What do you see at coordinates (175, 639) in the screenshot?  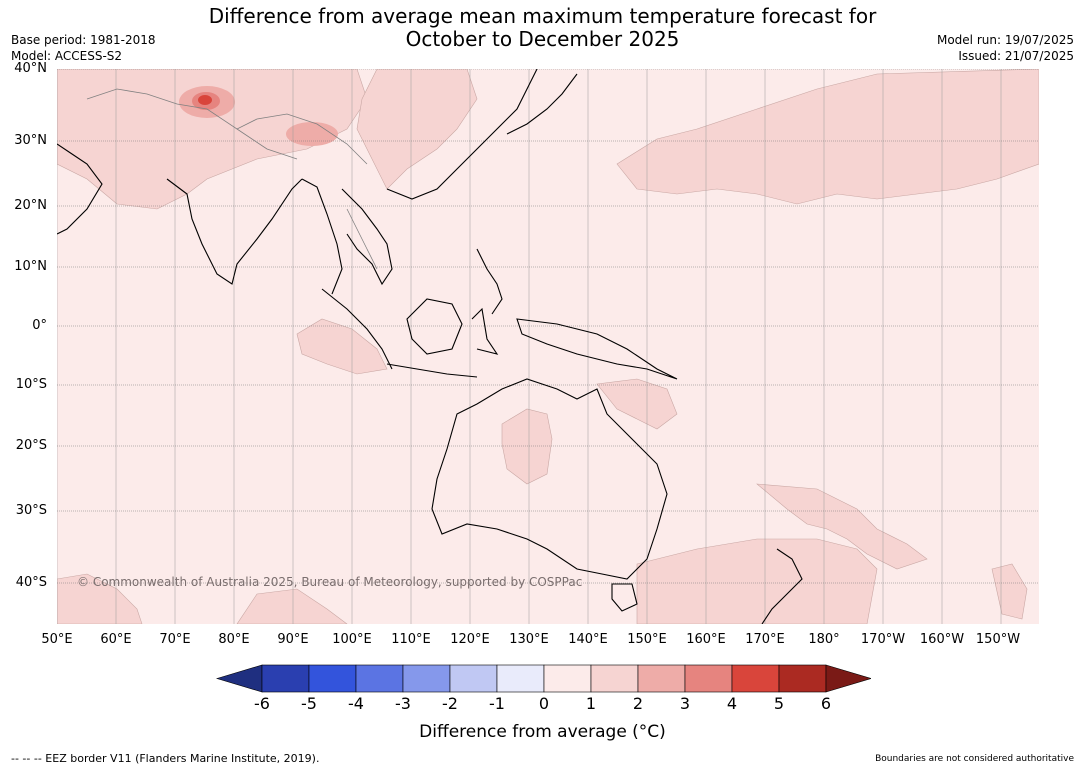 I see `lon-label-70e: 70°E` at bounding box center [175, 639].